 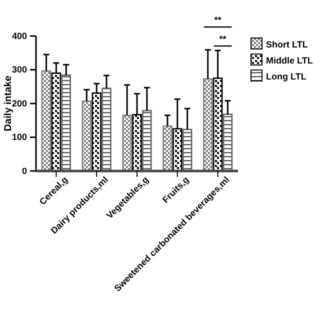 What do you see at coordinates (290, 61) in the screenshot?
I see `legend-label: Middle LTL` at bounding box center [290, 61].